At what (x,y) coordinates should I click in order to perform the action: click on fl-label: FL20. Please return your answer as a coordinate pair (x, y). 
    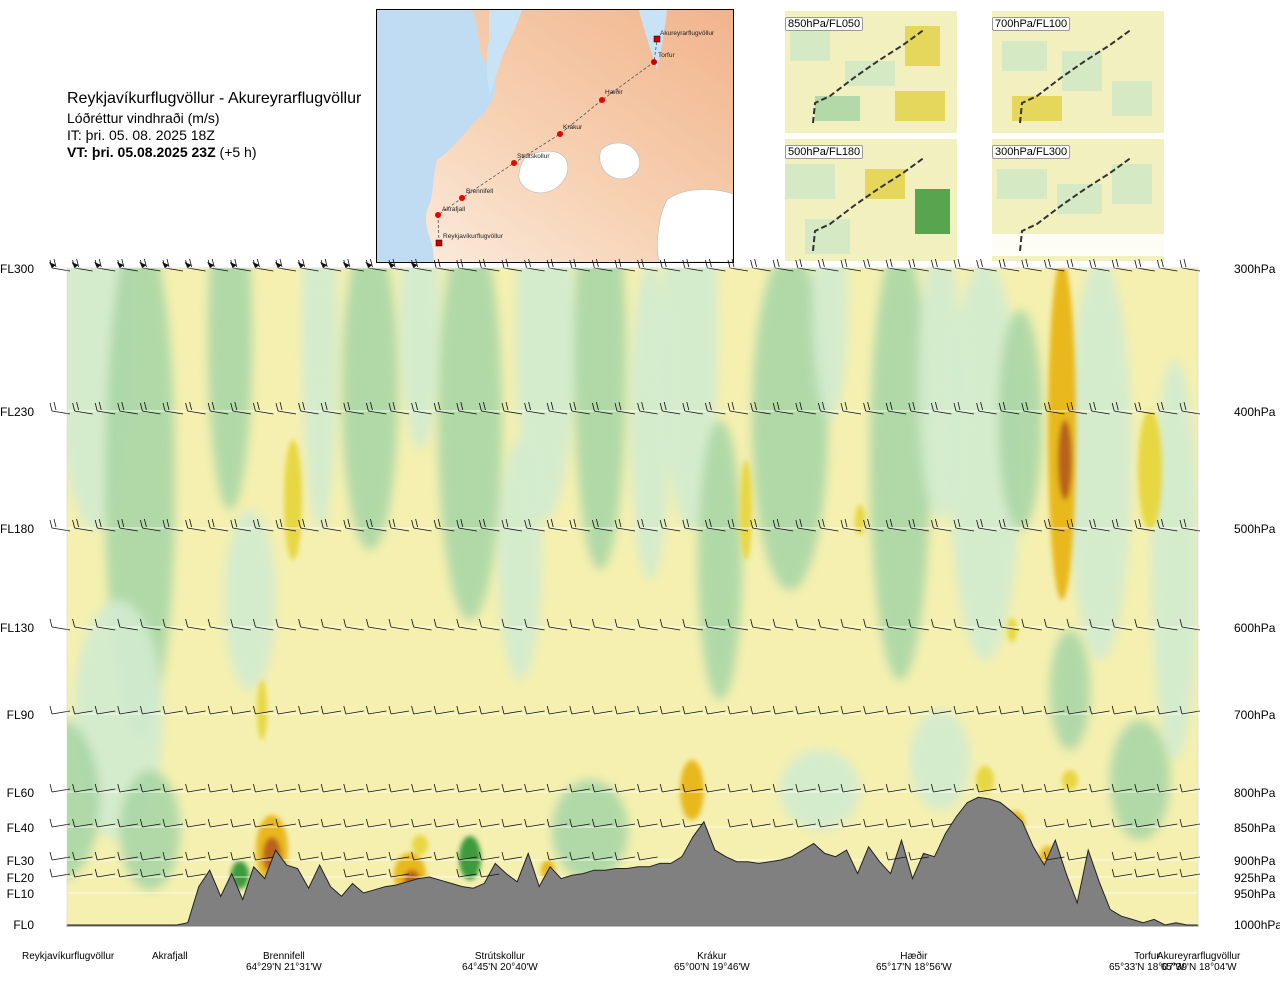
    Looking at the image, I should click on (20, 878).